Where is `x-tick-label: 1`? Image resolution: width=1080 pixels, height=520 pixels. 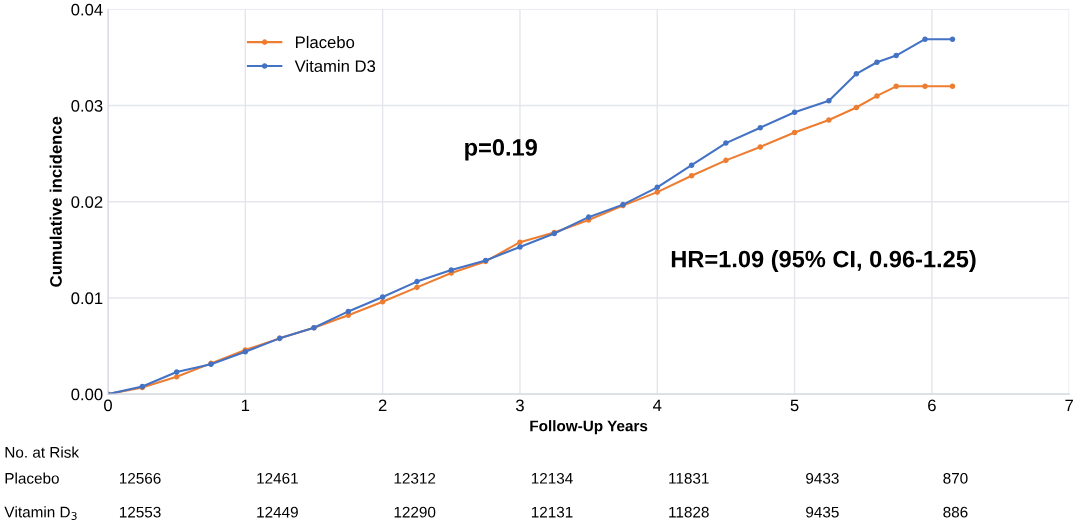 x-tick-label: 1 is located at coordinates (245, 405).